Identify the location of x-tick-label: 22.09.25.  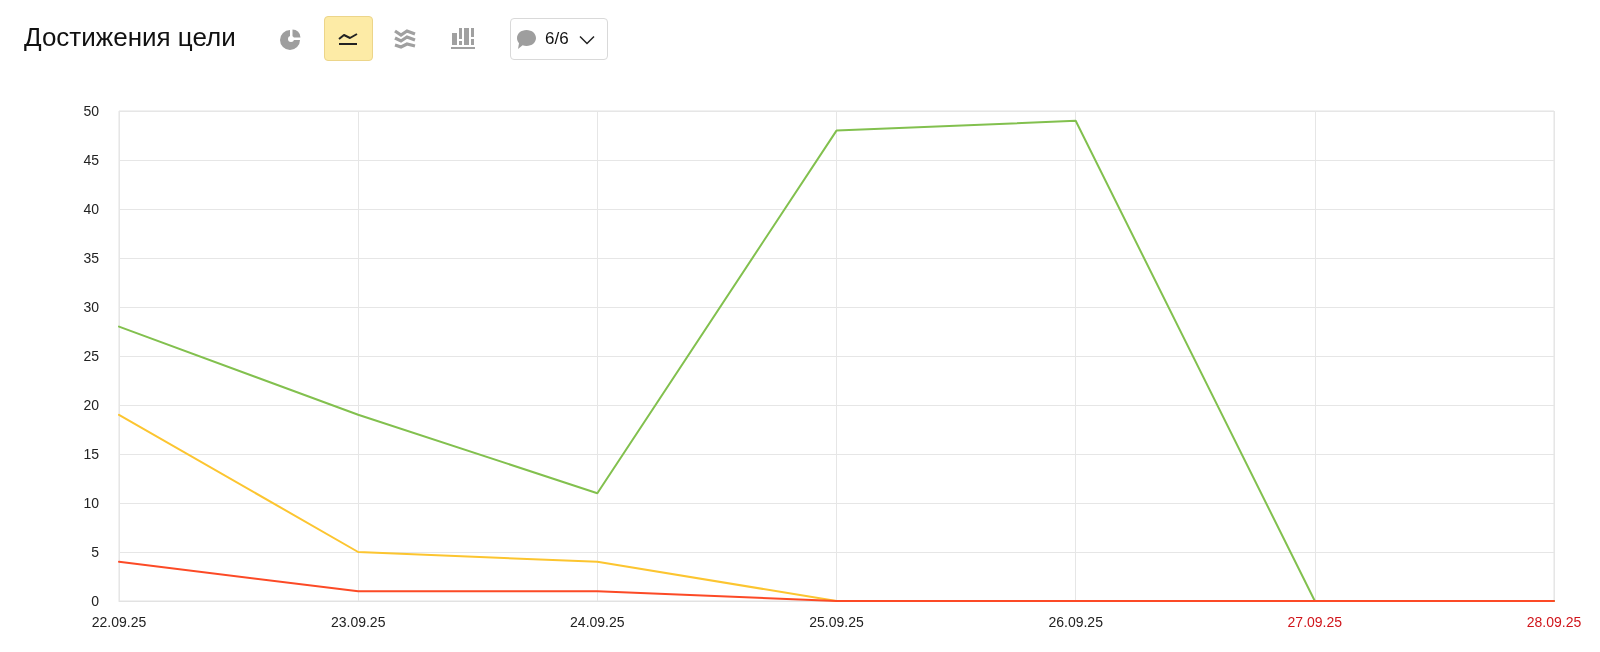
(119, 622).